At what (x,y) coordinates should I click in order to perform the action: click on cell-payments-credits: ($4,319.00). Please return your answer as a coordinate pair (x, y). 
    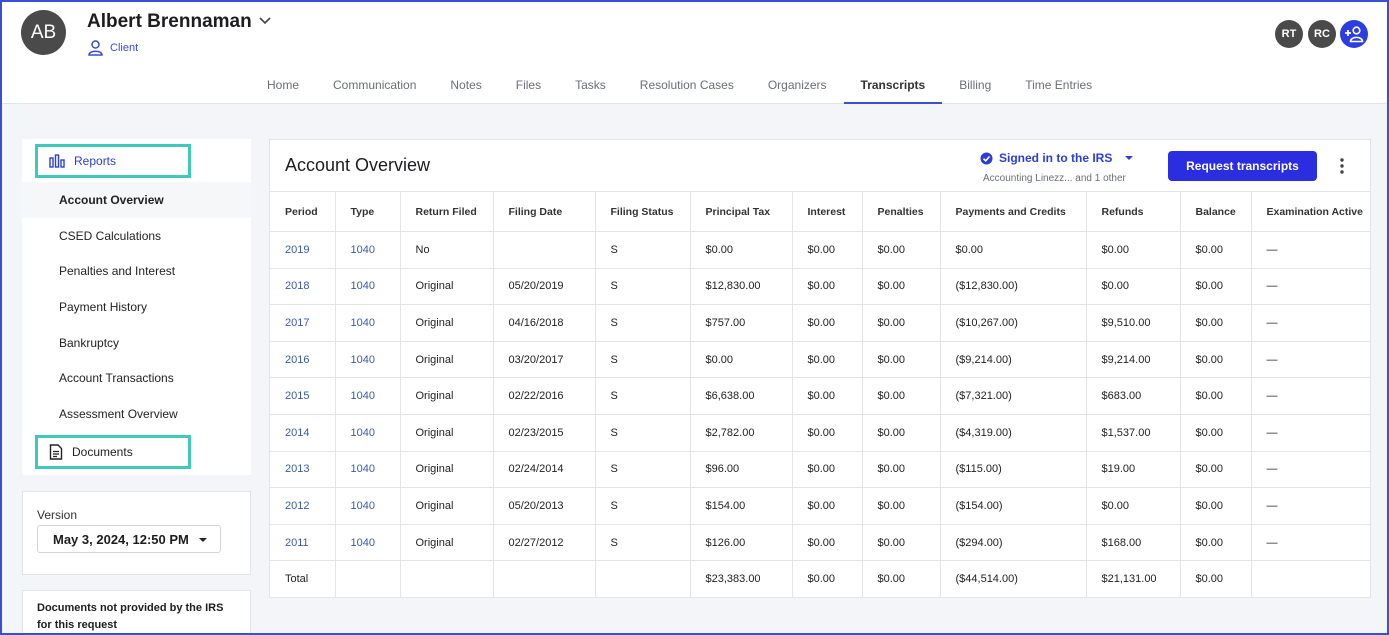
    Looking at the image, I should click on (1013, 432).